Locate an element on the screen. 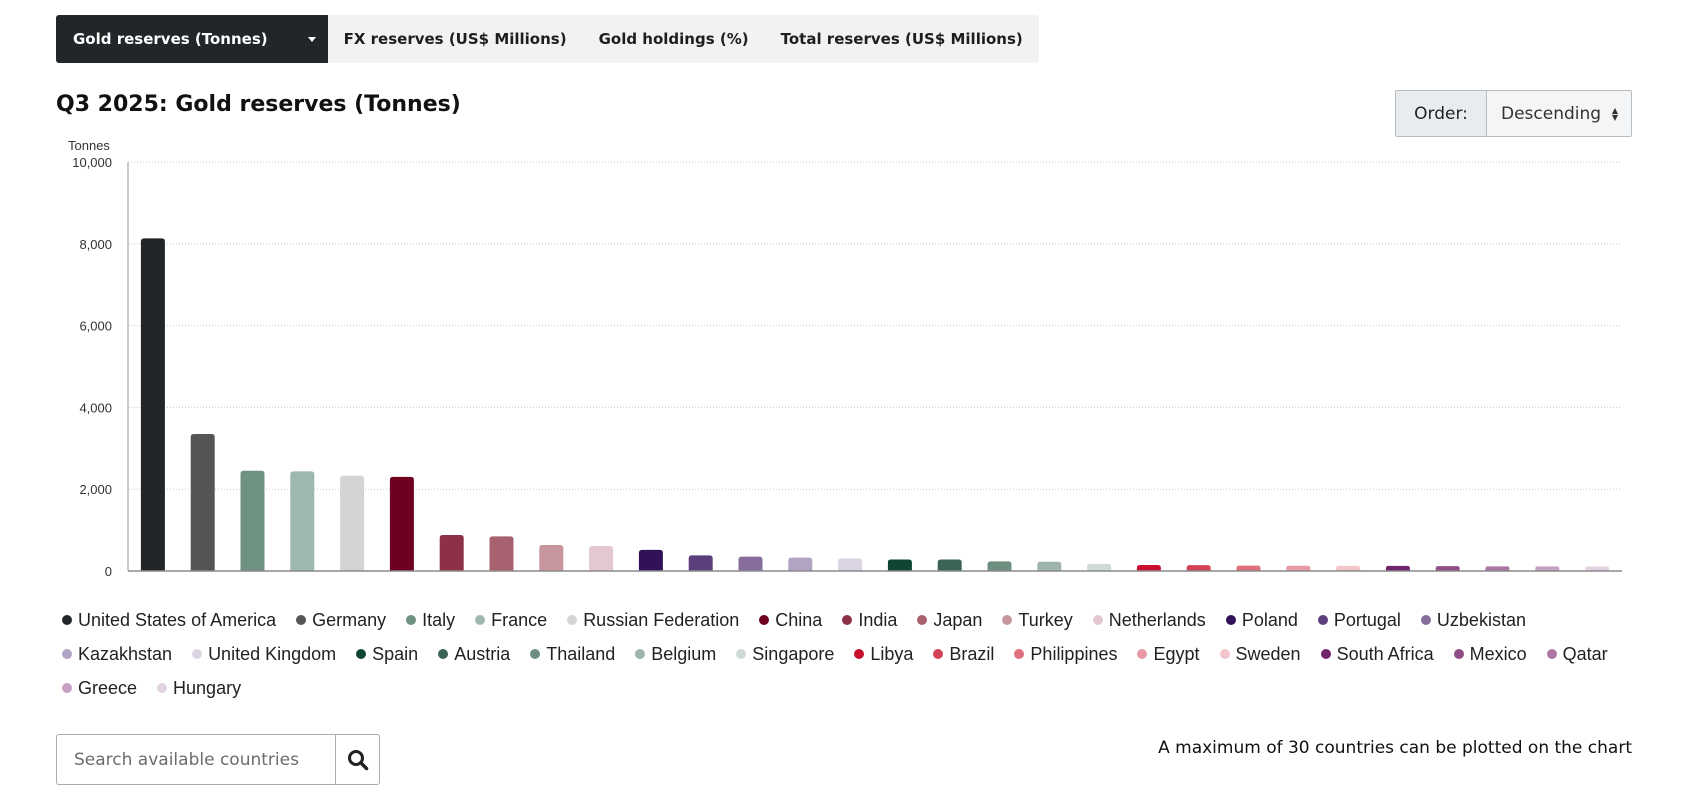  bar-portugal is located at coordinates (700, 563).